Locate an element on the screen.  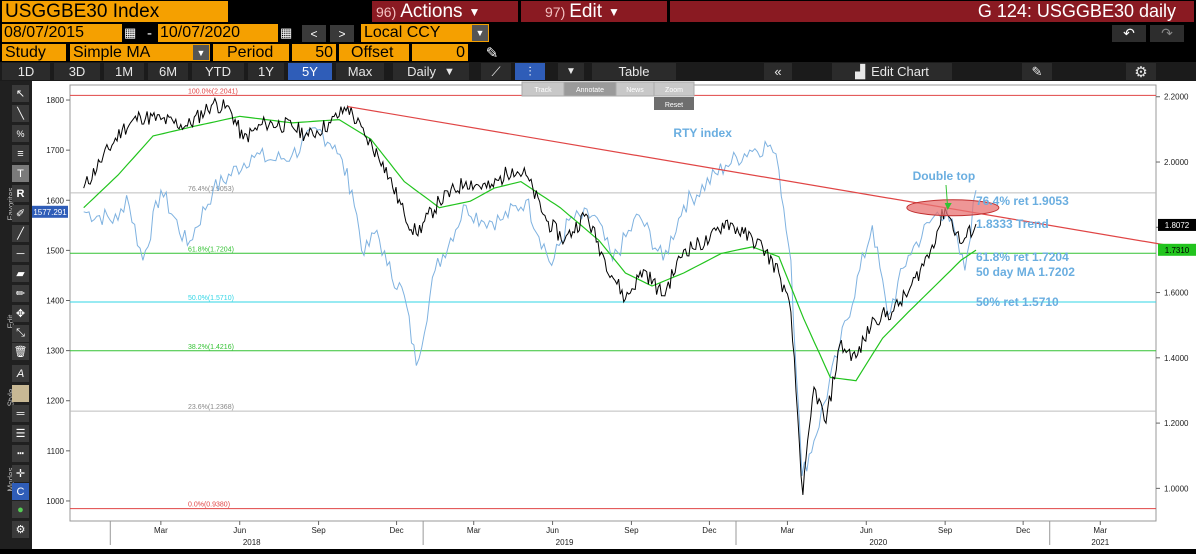
right-tick-label: 1.0000 is located at coordinates (1176, 488).